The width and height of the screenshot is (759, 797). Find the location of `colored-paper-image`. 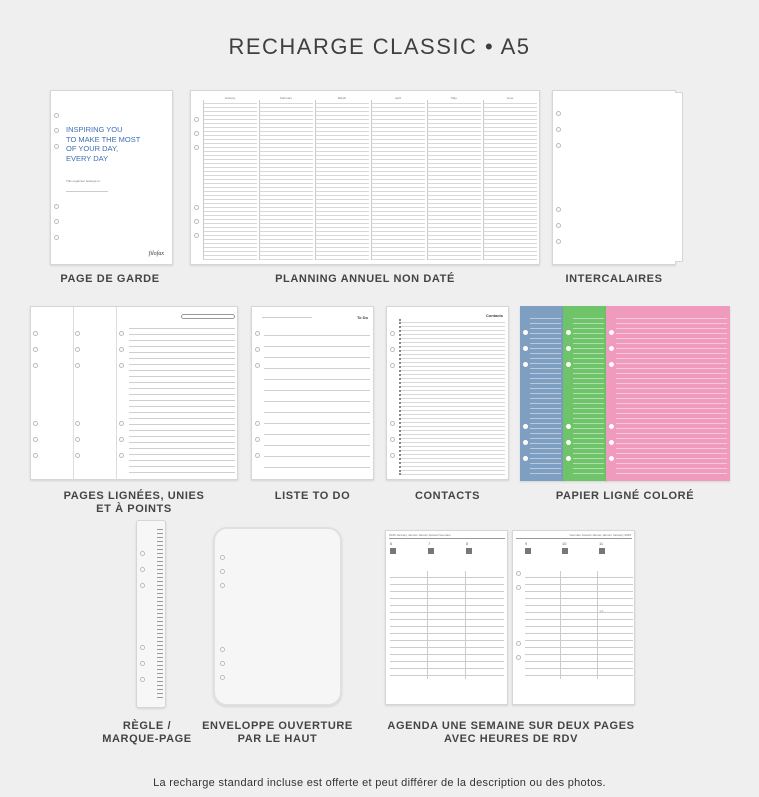

colored-paper-image is located at coordinates (625, 393).